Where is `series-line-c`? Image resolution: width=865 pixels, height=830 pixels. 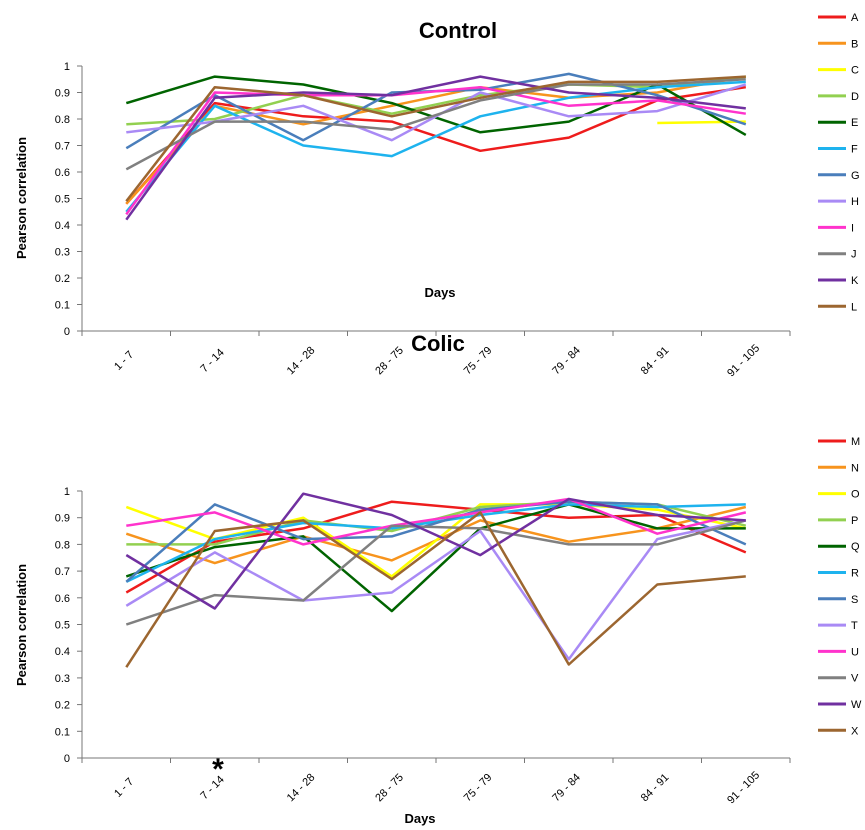
series-line-c is located at coordinates (701, 122).